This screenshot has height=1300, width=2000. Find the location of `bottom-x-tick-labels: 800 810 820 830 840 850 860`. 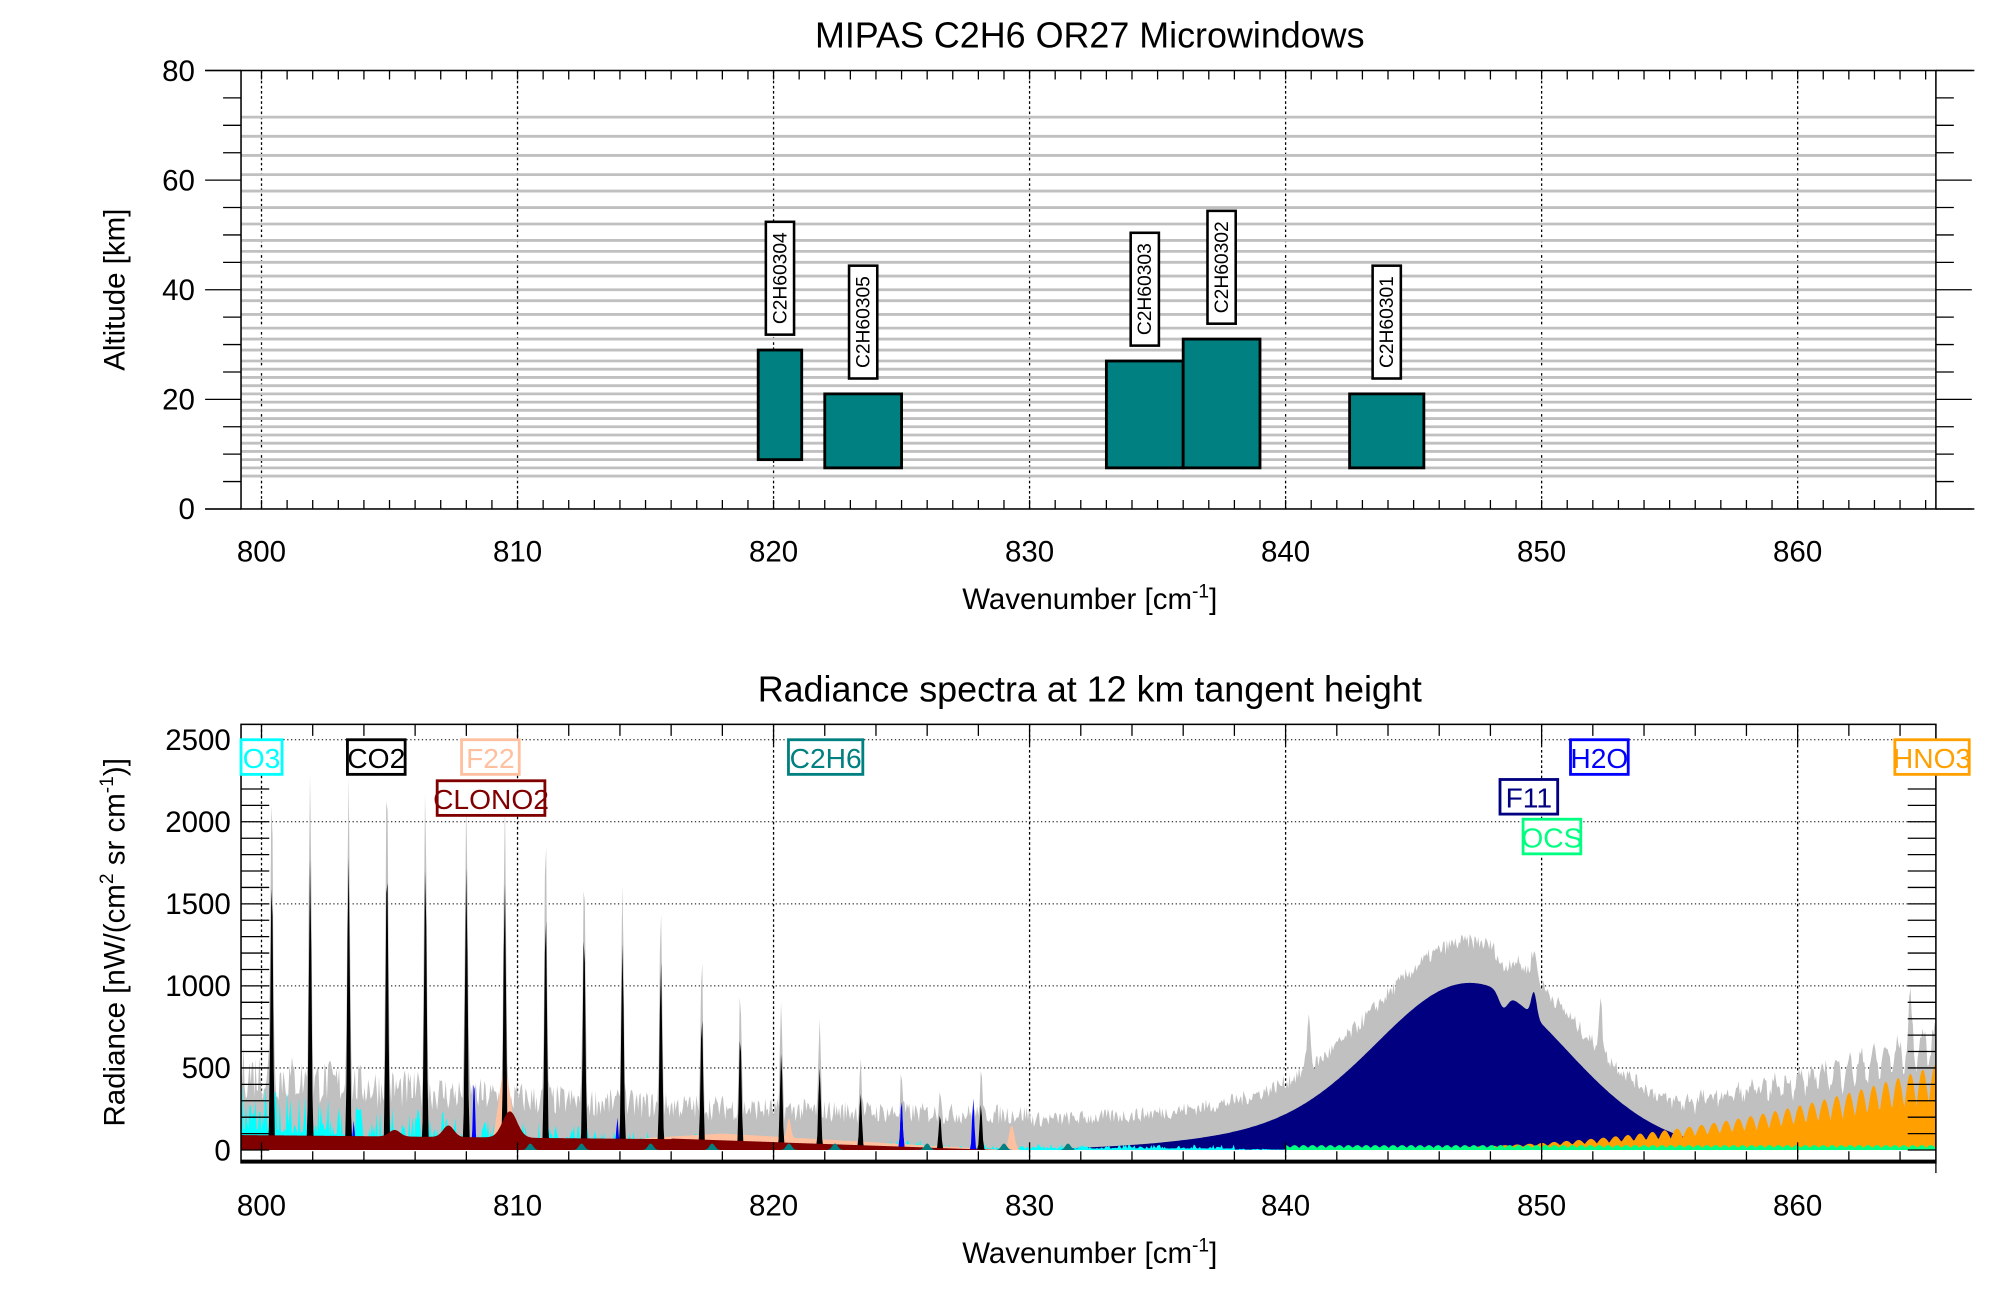

bottom-x-tick-labels: 800 810 820 830 840 850 860 is located at coordinates (1029, 1205).